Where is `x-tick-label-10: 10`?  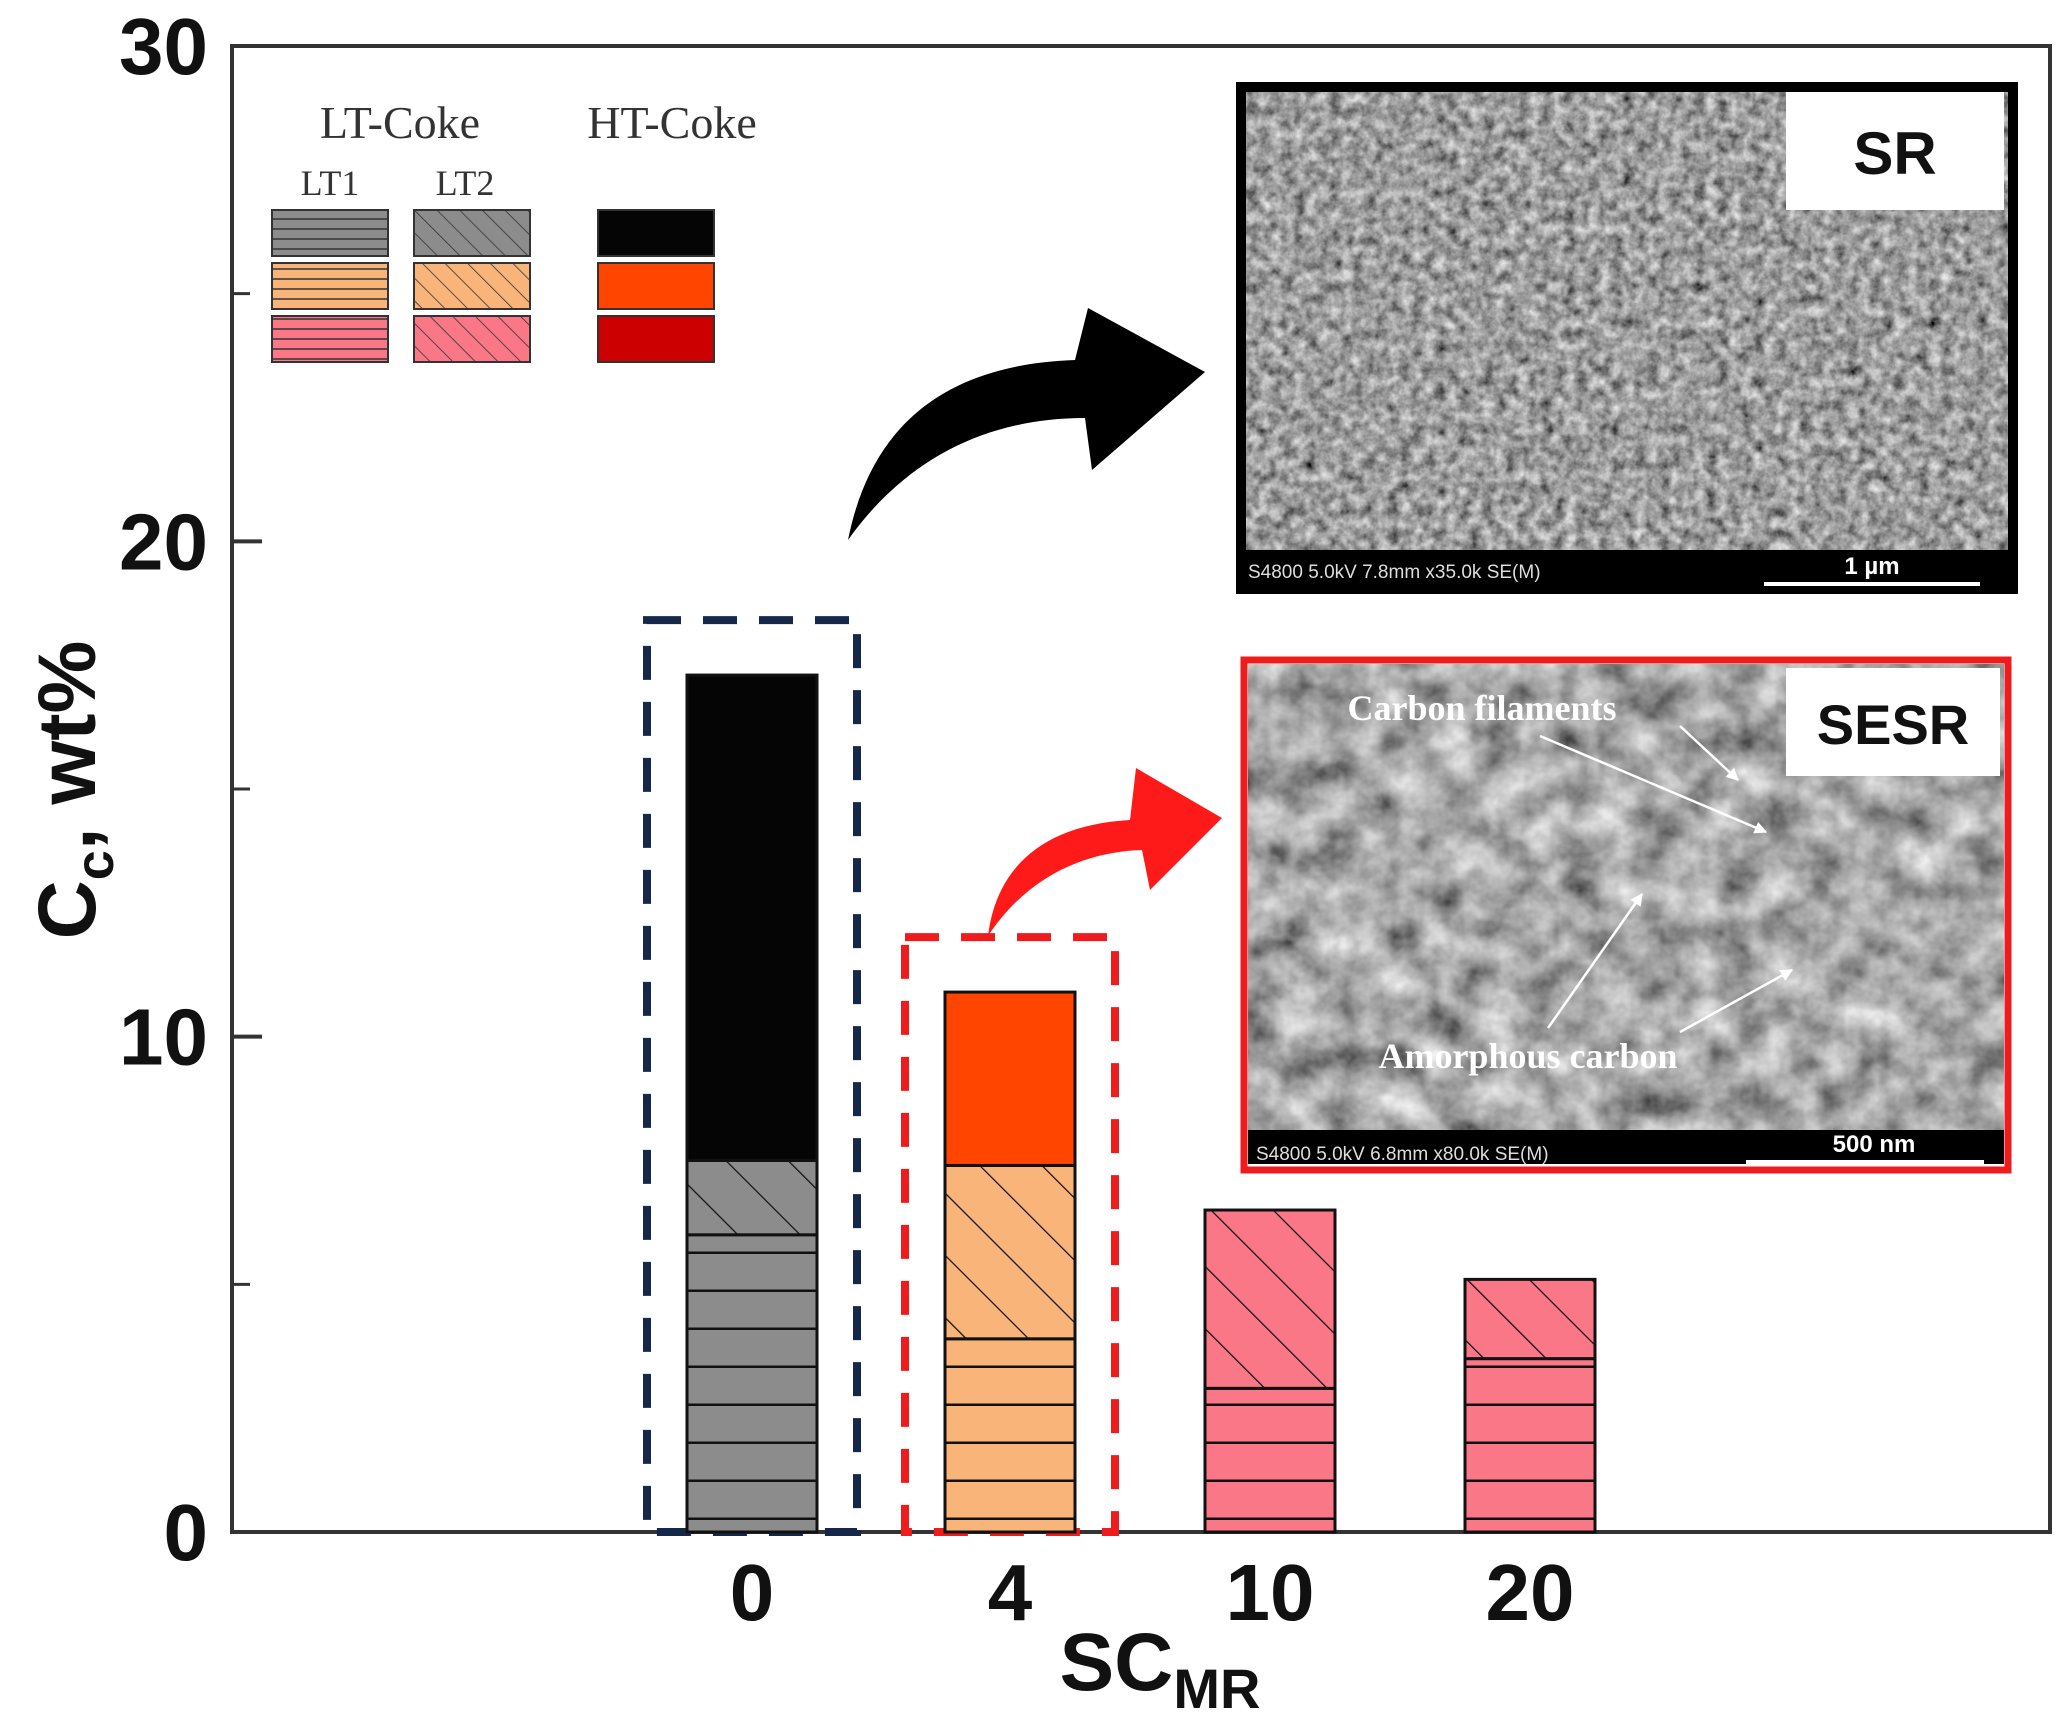
x-tick-label-10: 10 is located at coordinates (1270, 1592).